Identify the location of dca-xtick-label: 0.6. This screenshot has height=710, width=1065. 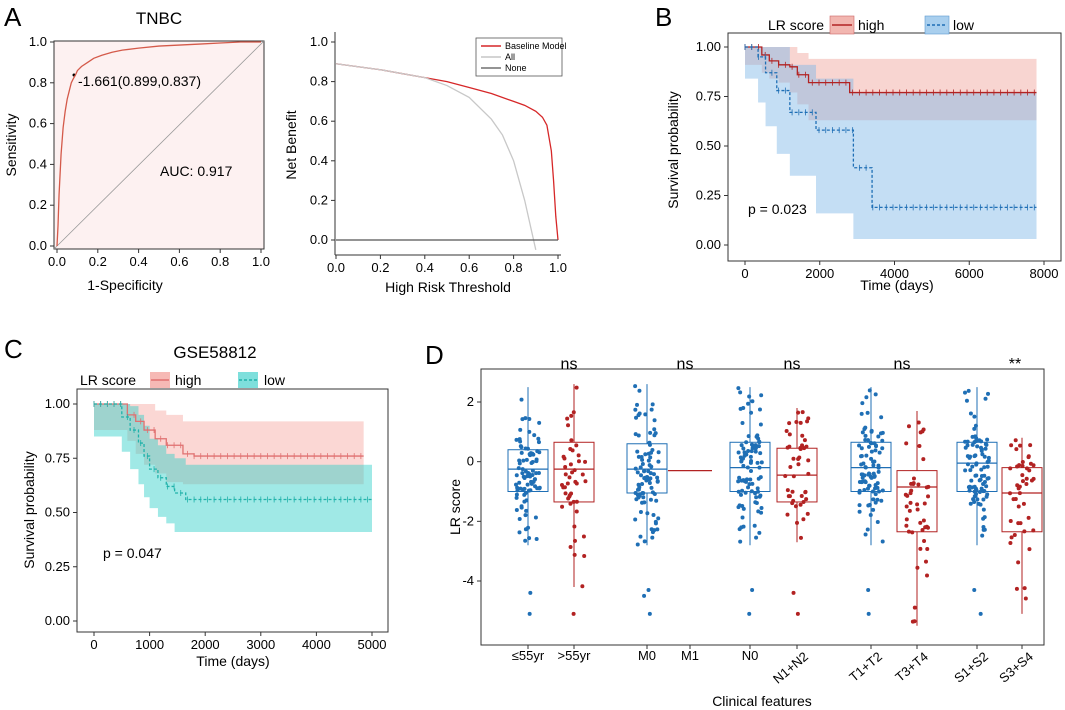
(469, 267).